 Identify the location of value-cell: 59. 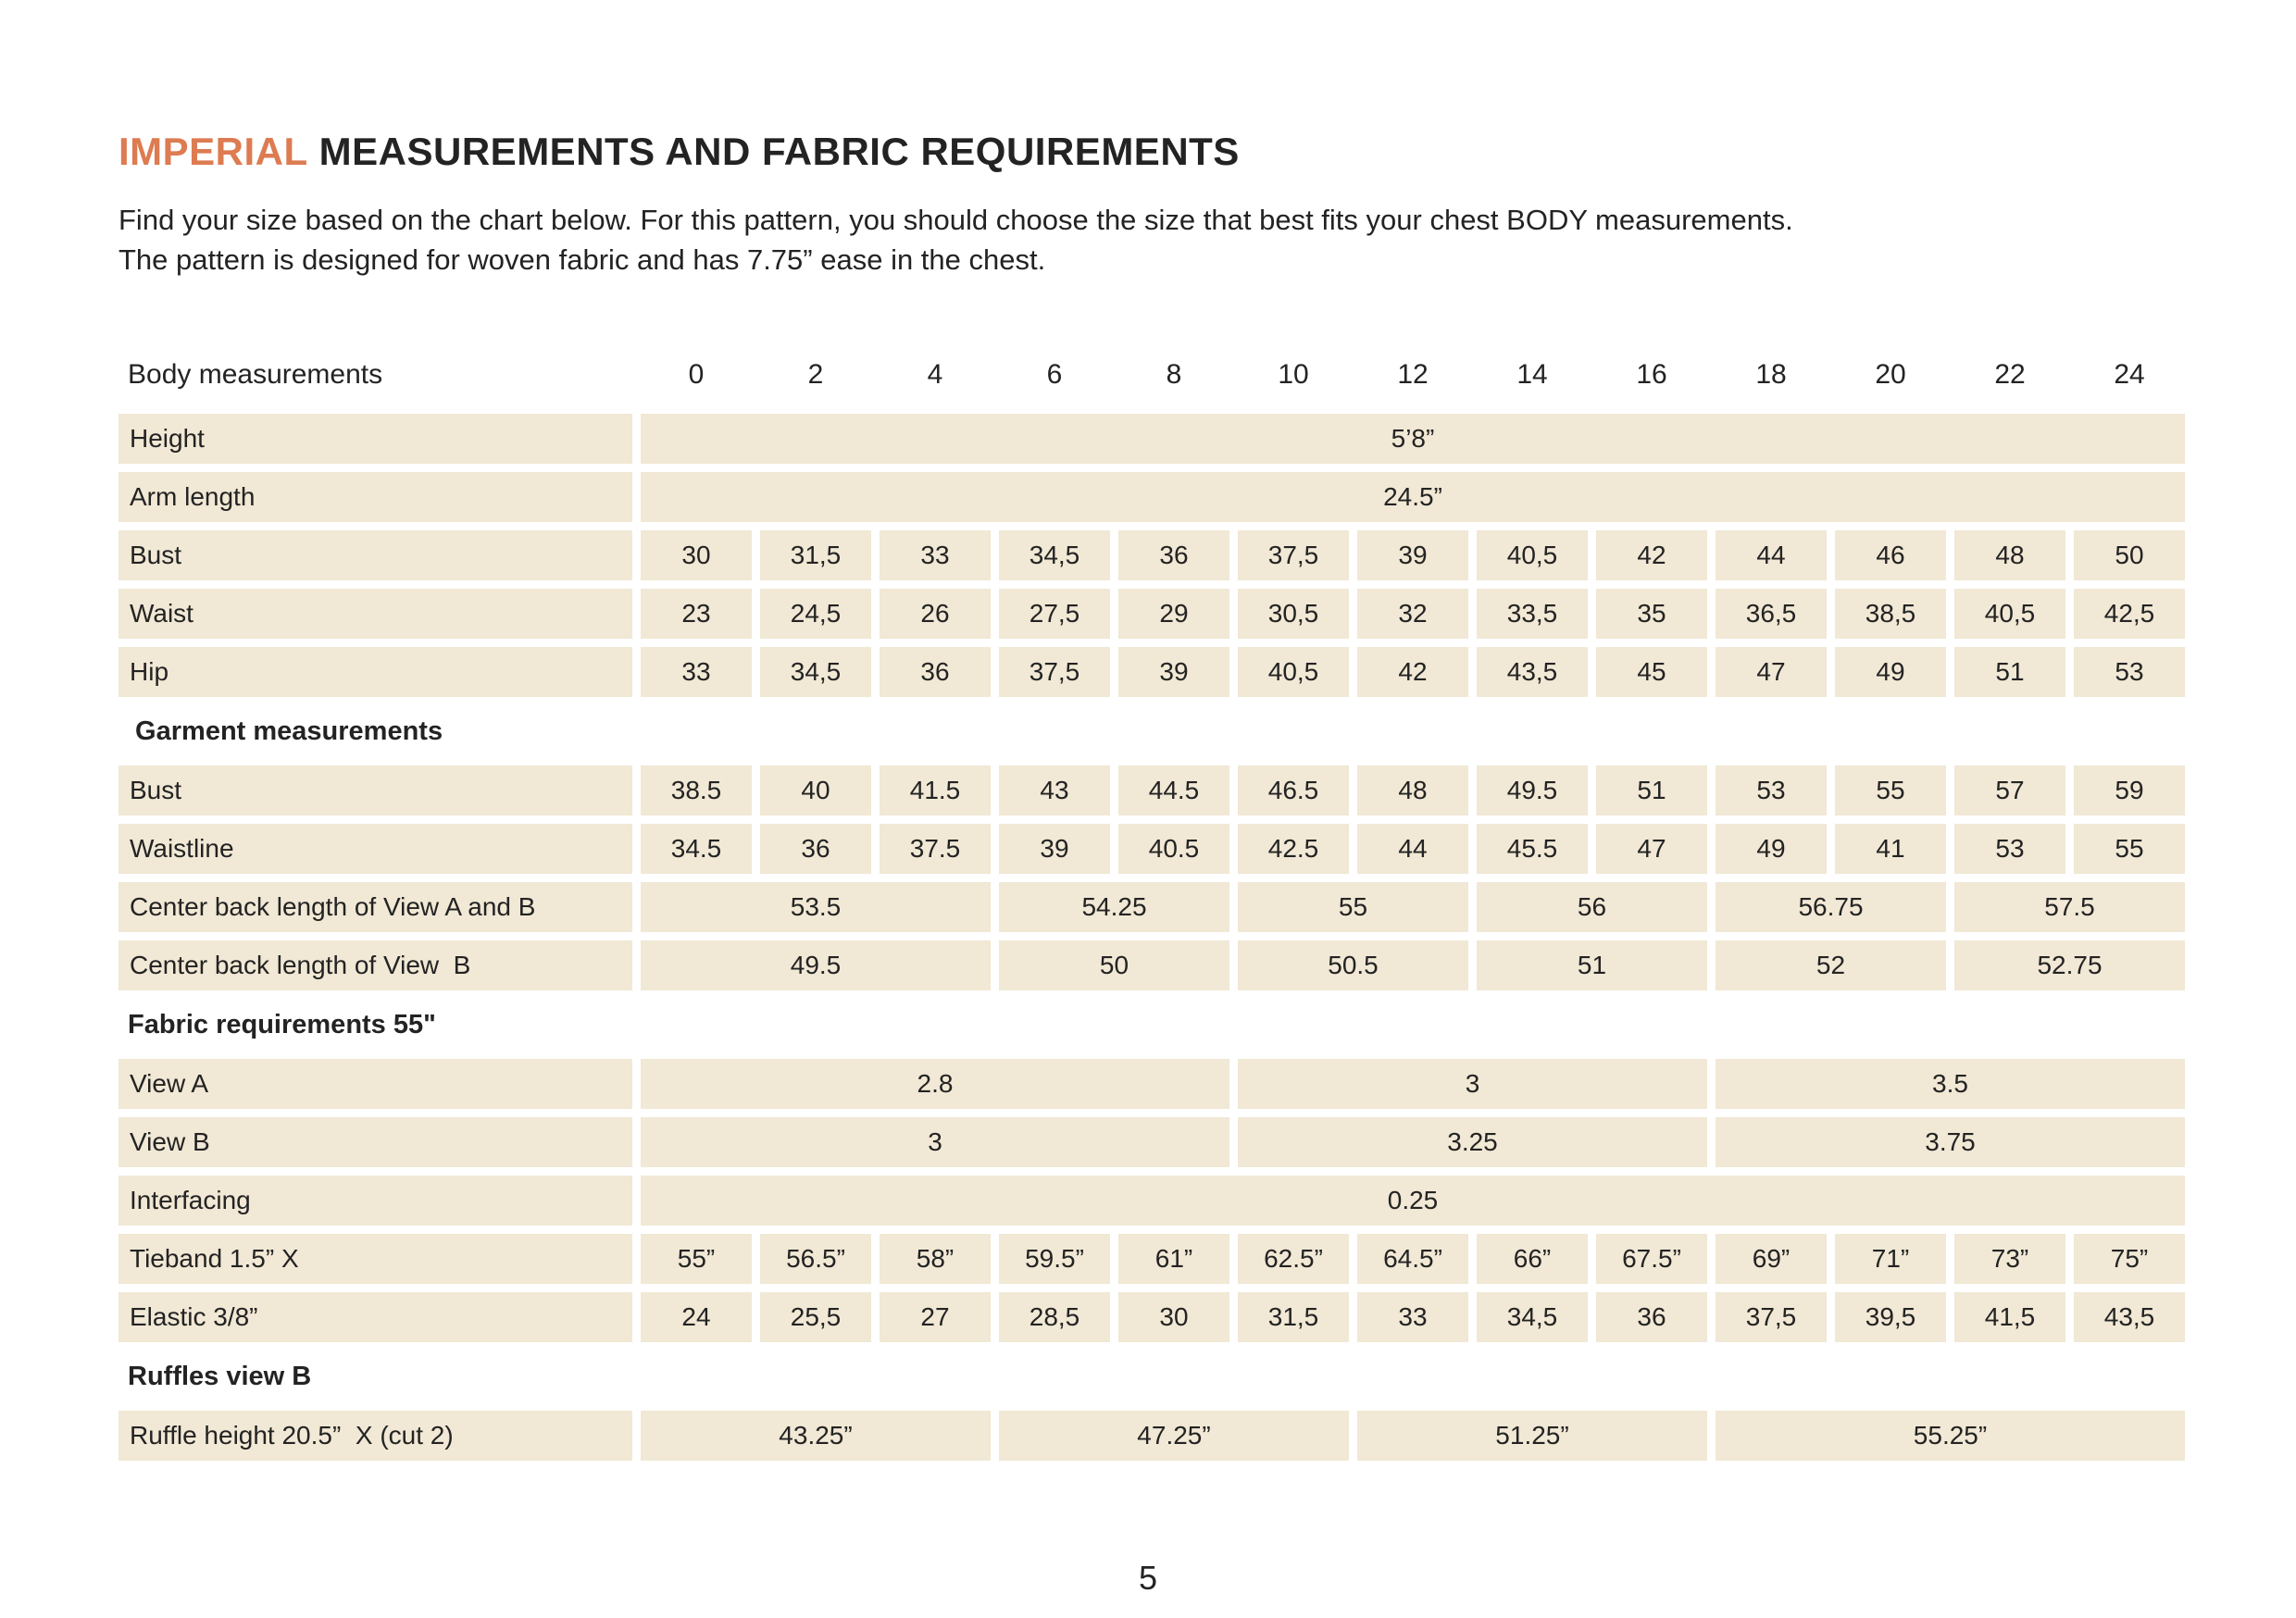
(2129, 790).